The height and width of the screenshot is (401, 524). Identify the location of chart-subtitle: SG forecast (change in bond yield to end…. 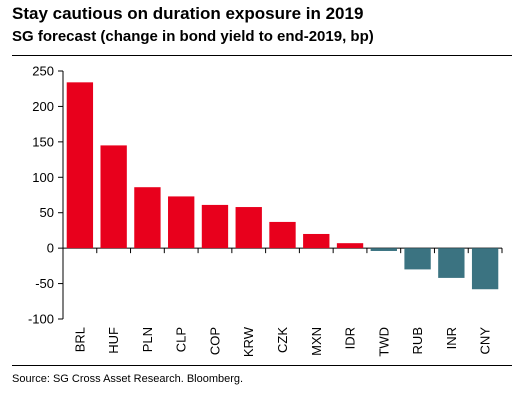
(193, 36).